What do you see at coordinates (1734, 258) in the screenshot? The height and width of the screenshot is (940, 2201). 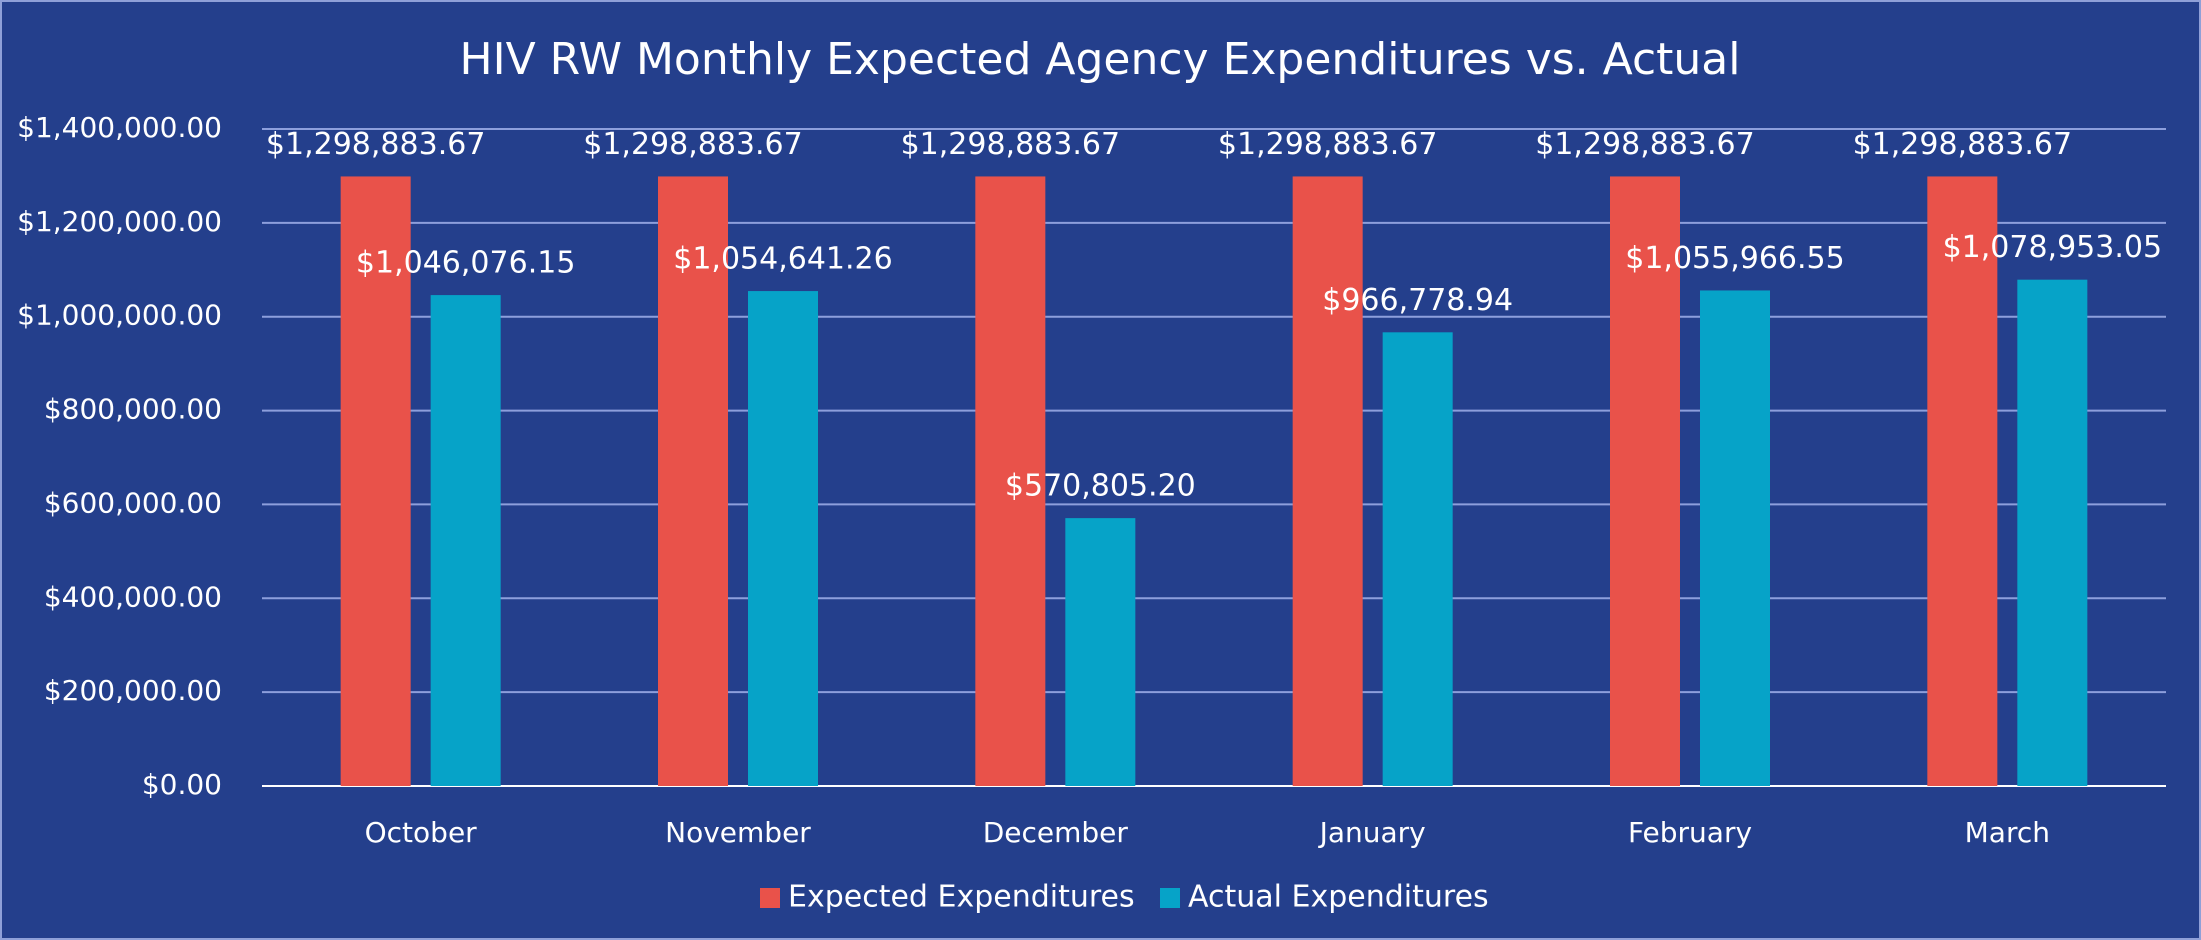 I see `data-label: $1,055,966.55` at bounding box center [1734, 258].